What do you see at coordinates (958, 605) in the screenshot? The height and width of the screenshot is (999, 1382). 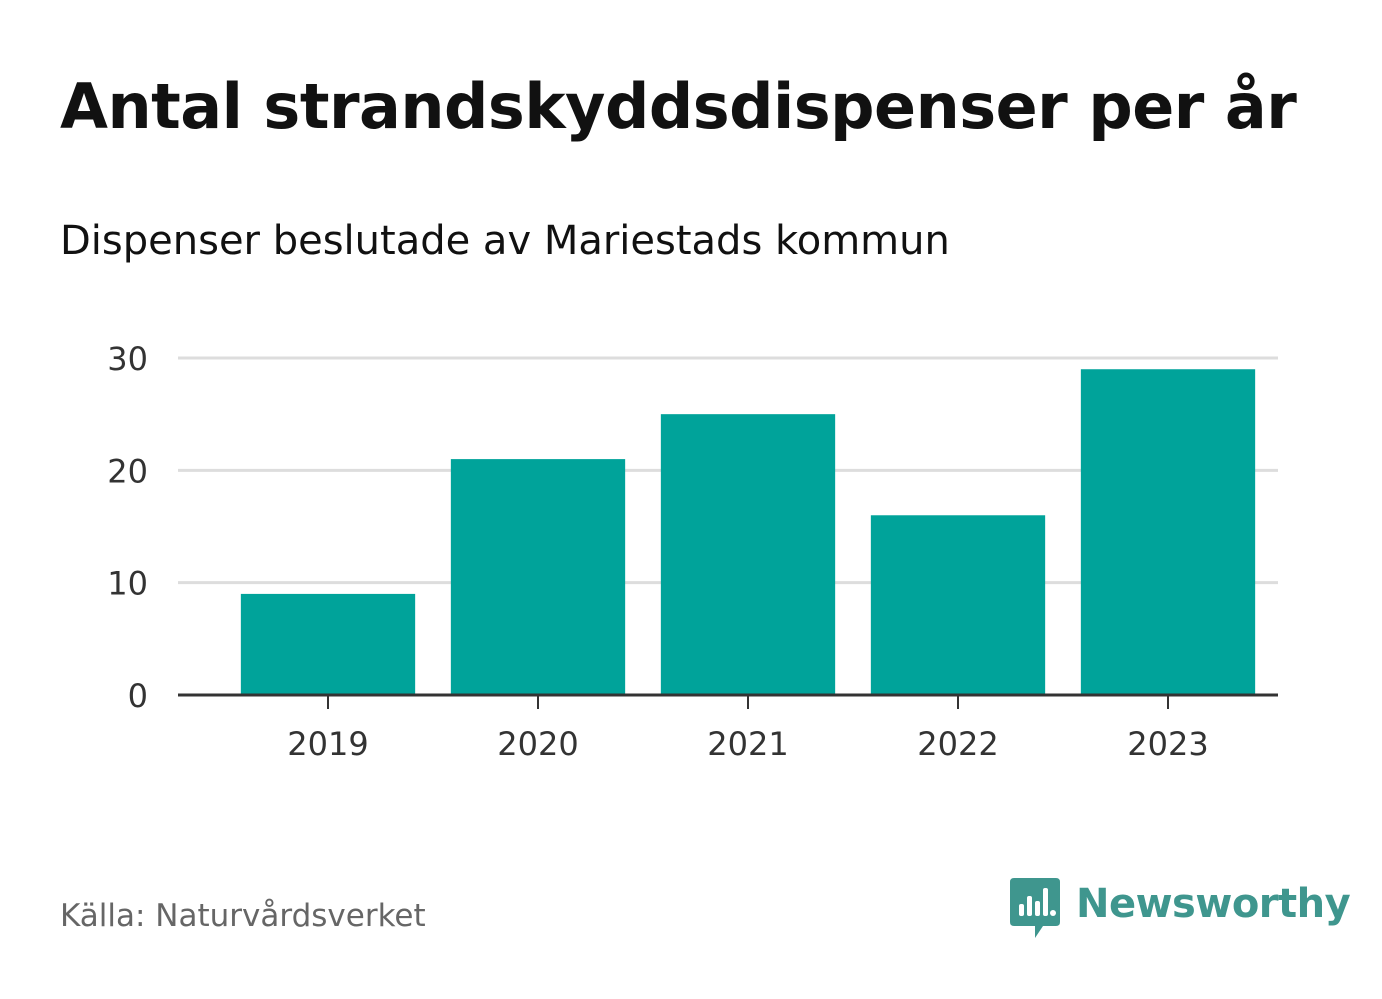 I see `bar-2022` at bounding box center [958, 605].